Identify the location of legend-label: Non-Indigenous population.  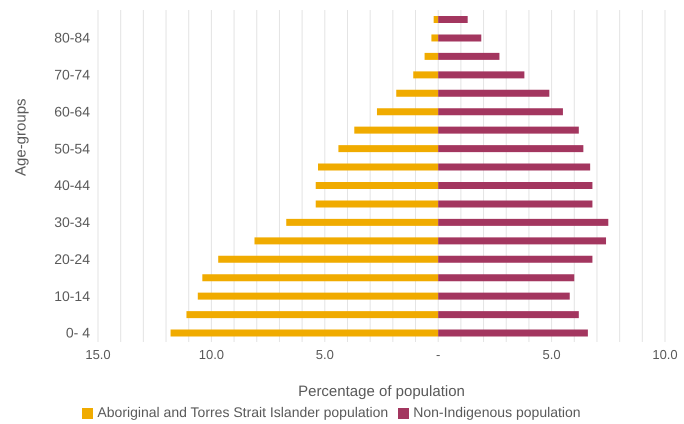
(497, 412).